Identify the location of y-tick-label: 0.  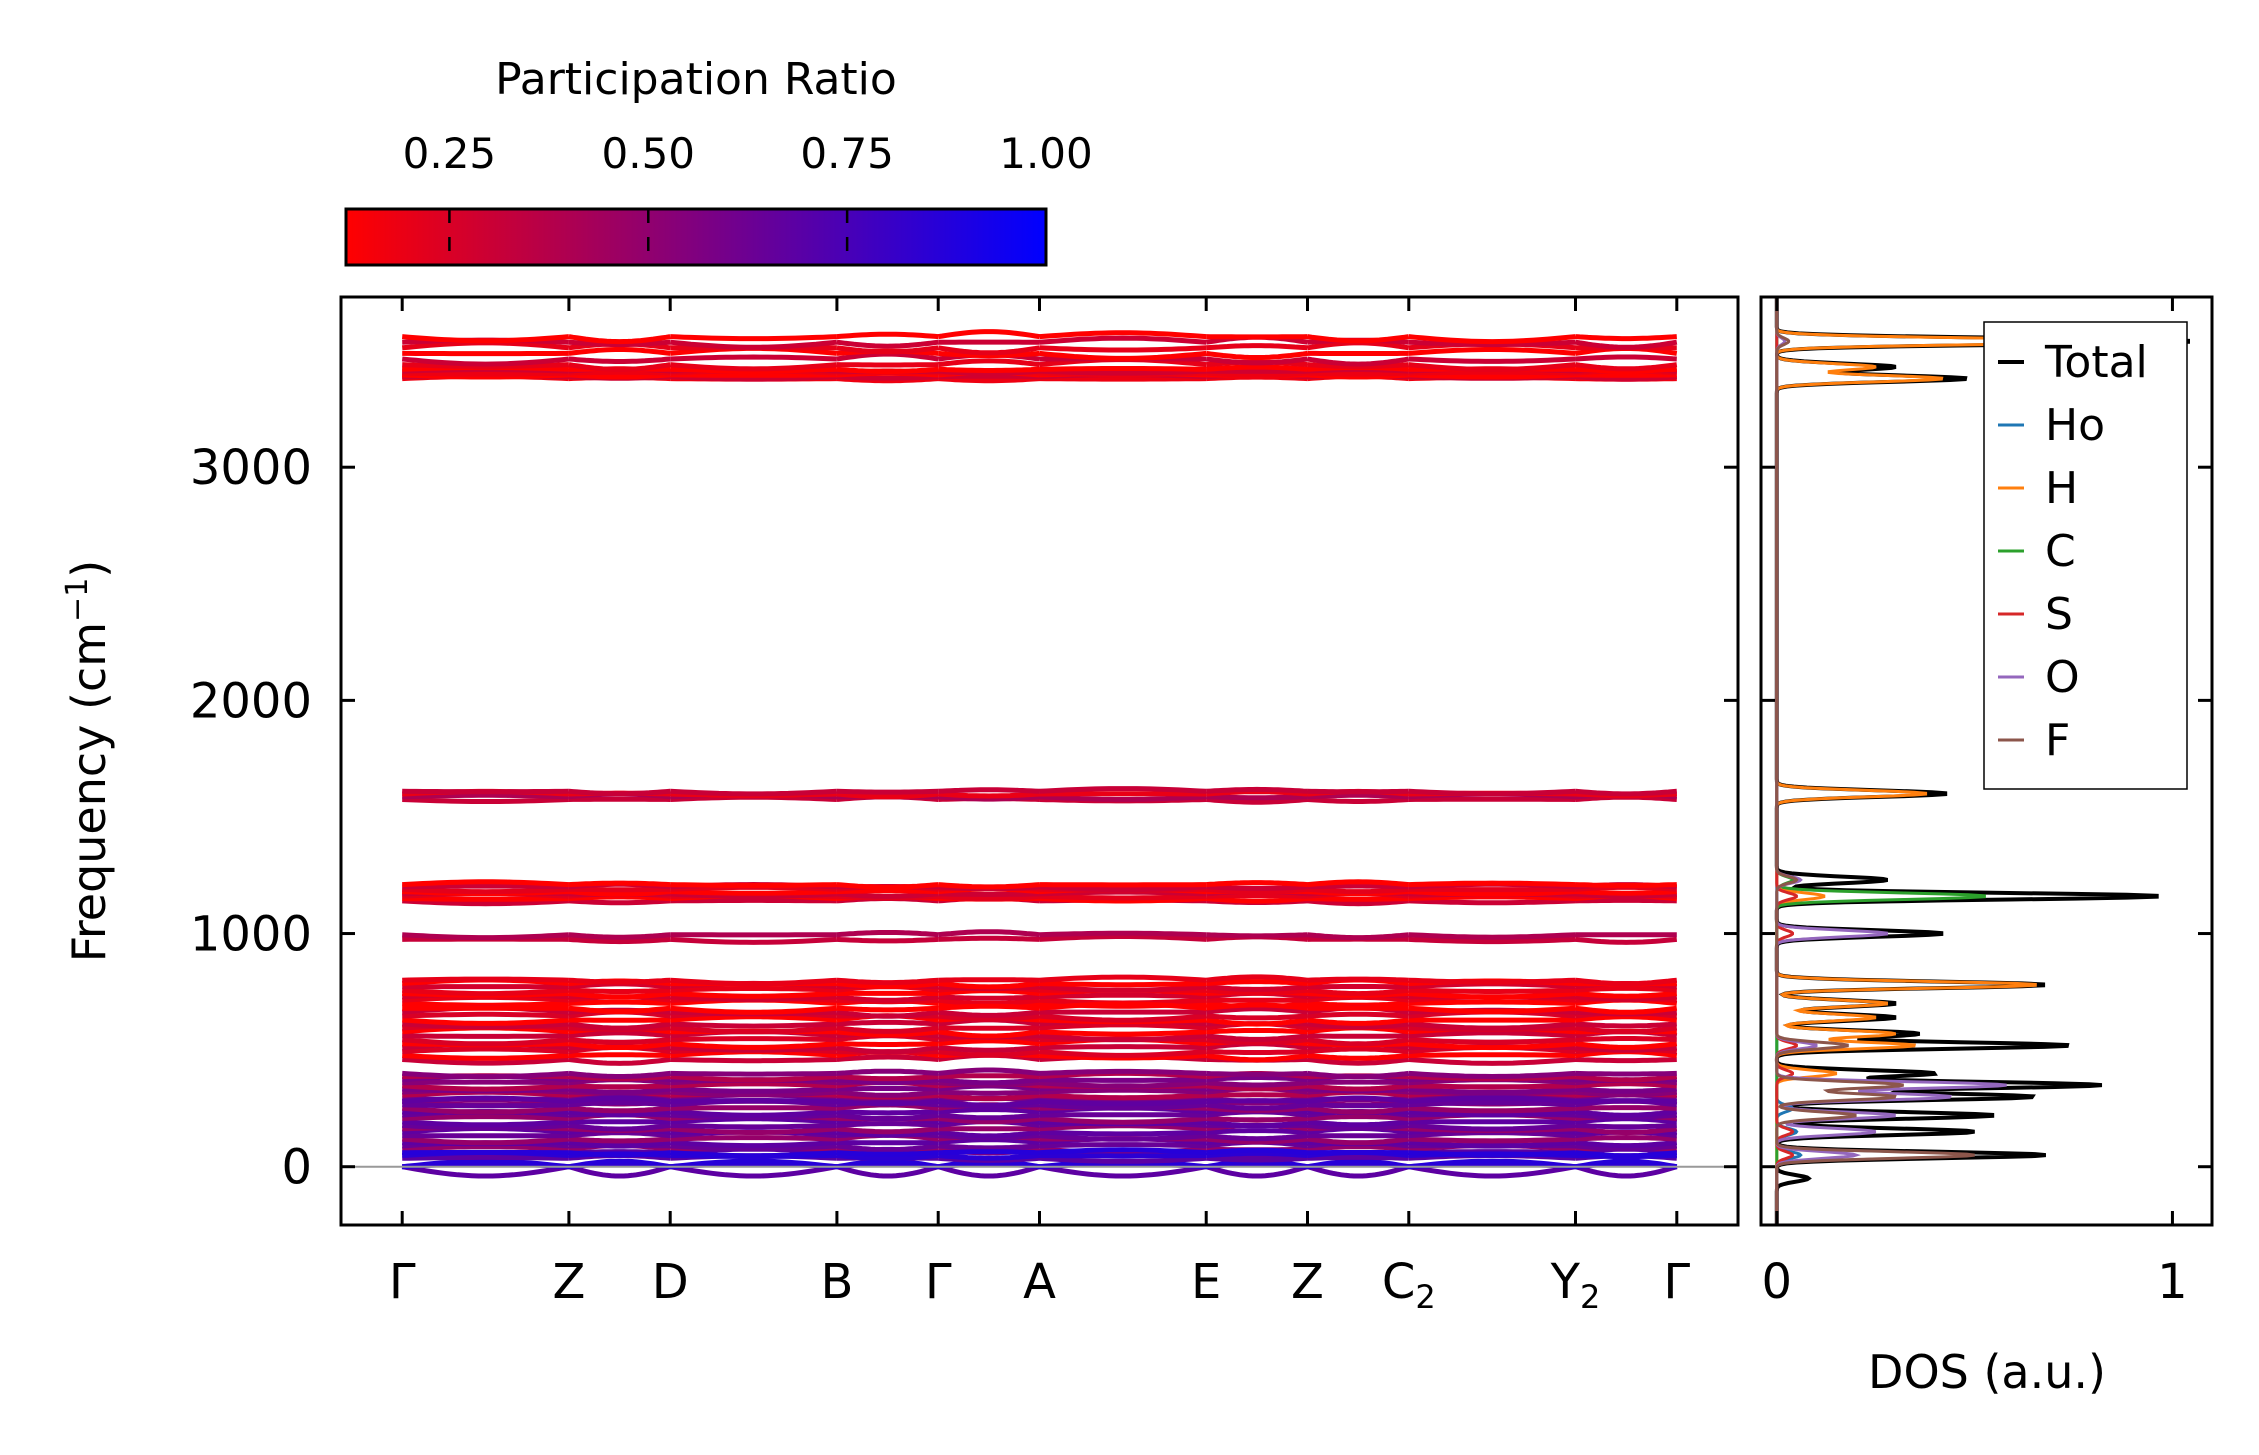
(296, 1168).